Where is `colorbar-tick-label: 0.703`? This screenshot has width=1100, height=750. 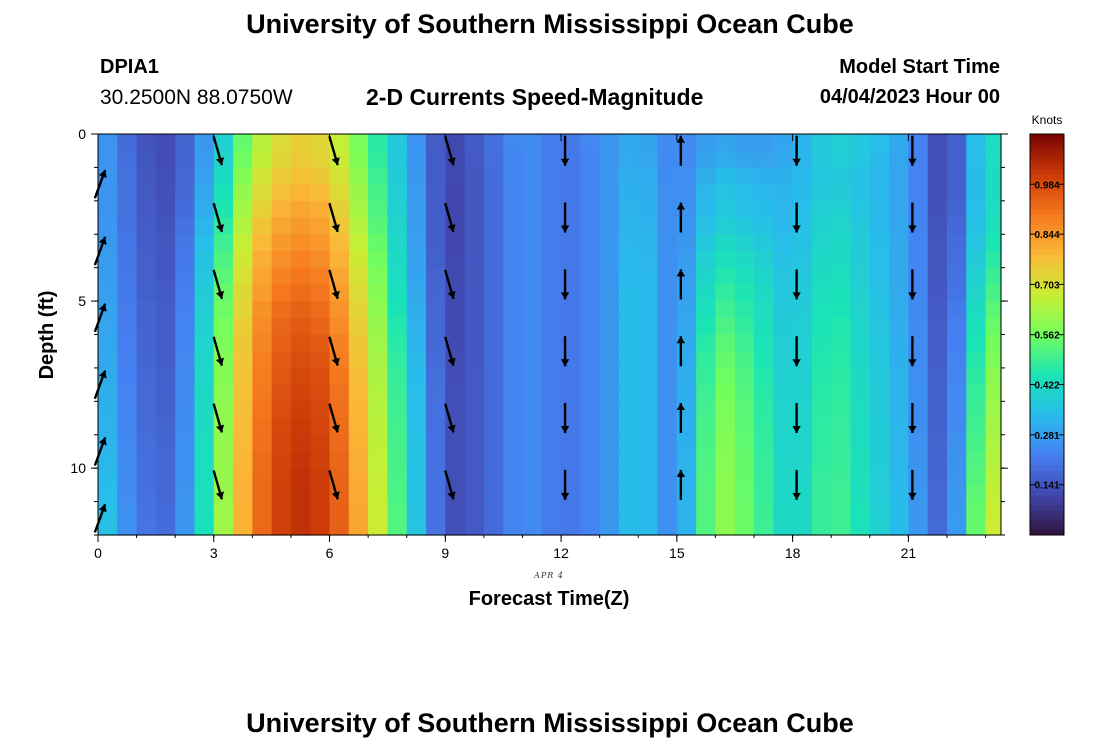
colorbar-tick-label: 0.703 is located at coordinates (1046, 285).